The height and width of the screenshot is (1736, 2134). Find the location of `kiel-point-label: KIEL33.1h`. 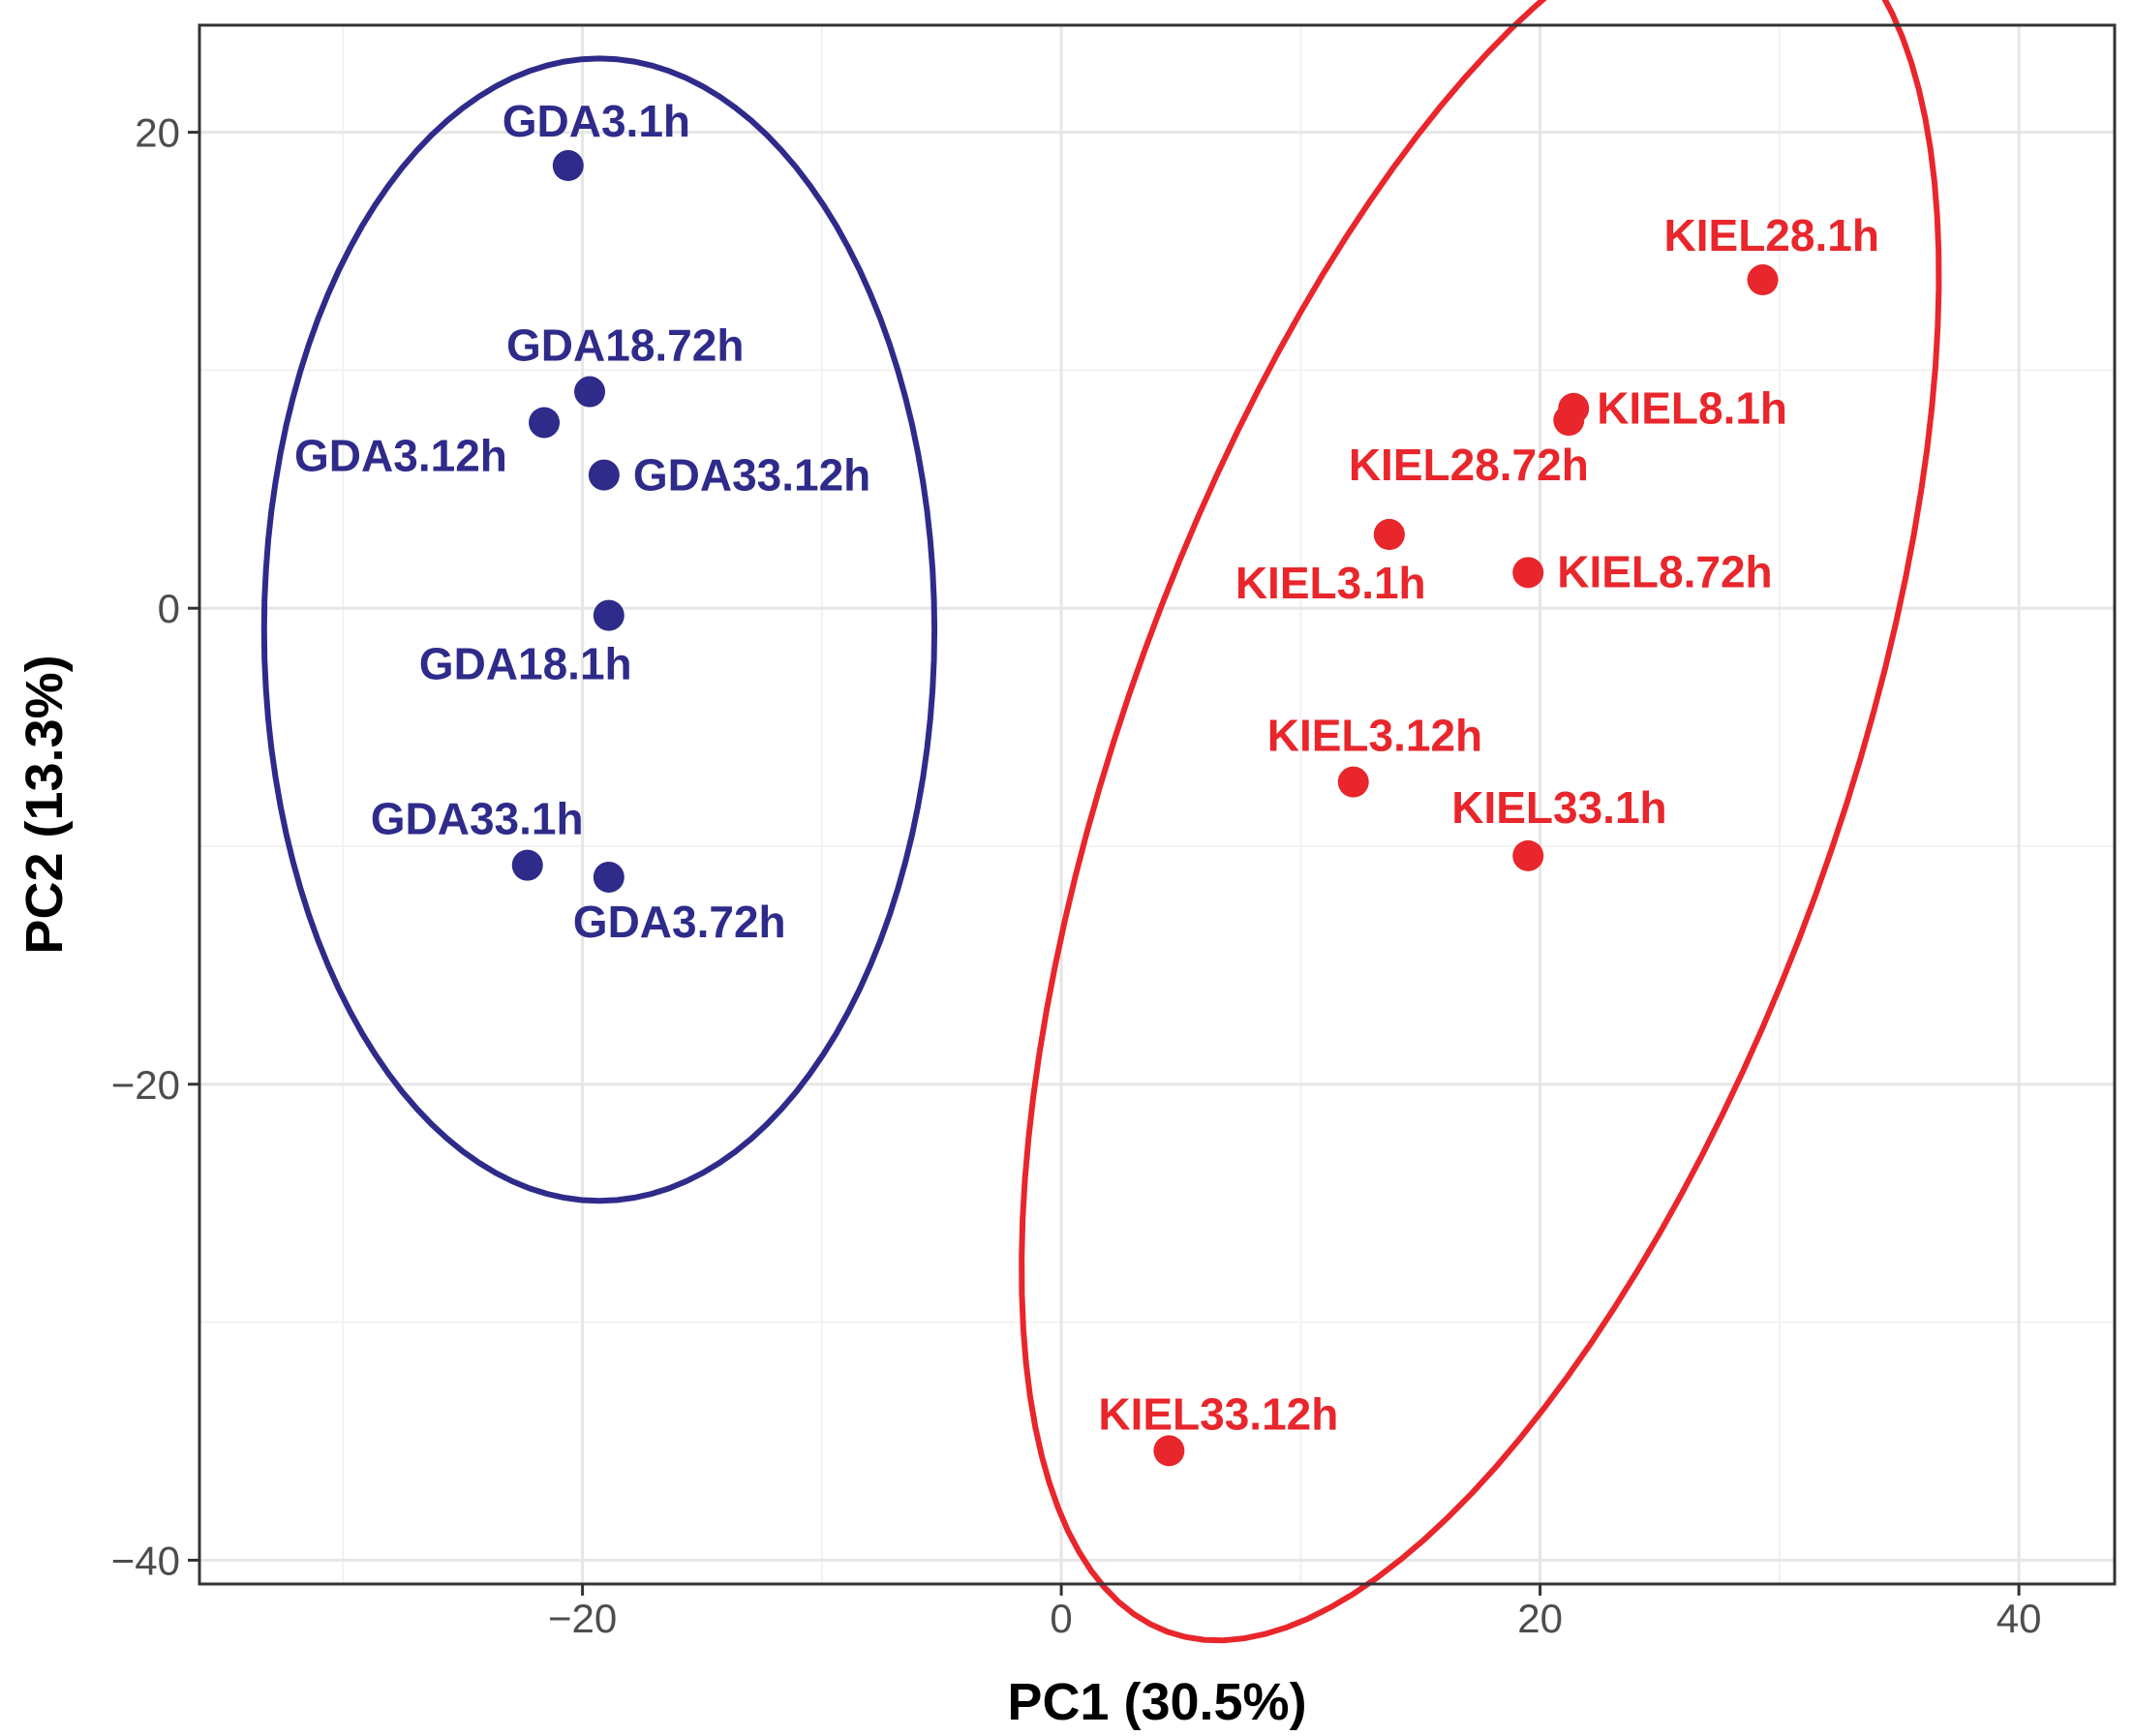

kiel-point-label: KIEL33.1h is located at coordinates (1559, 807).